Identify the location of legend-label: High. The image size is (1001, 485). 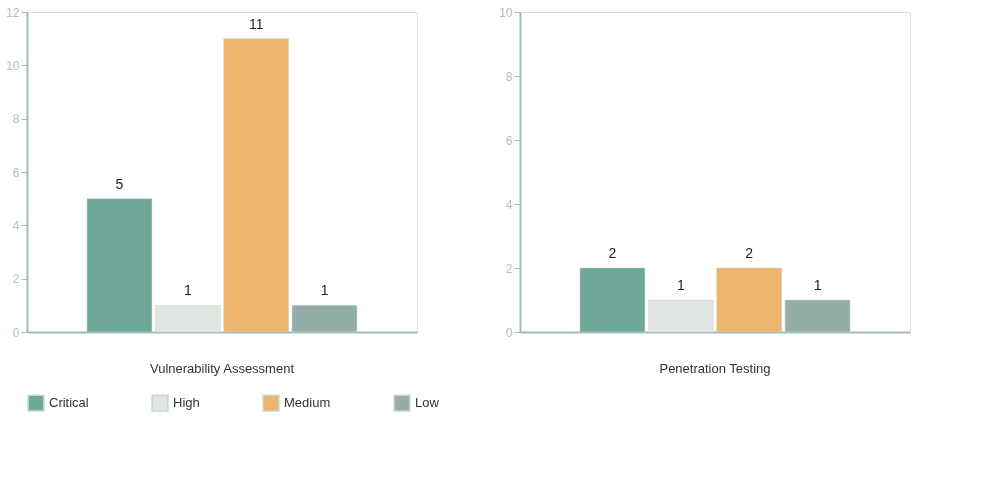
(186, 403).